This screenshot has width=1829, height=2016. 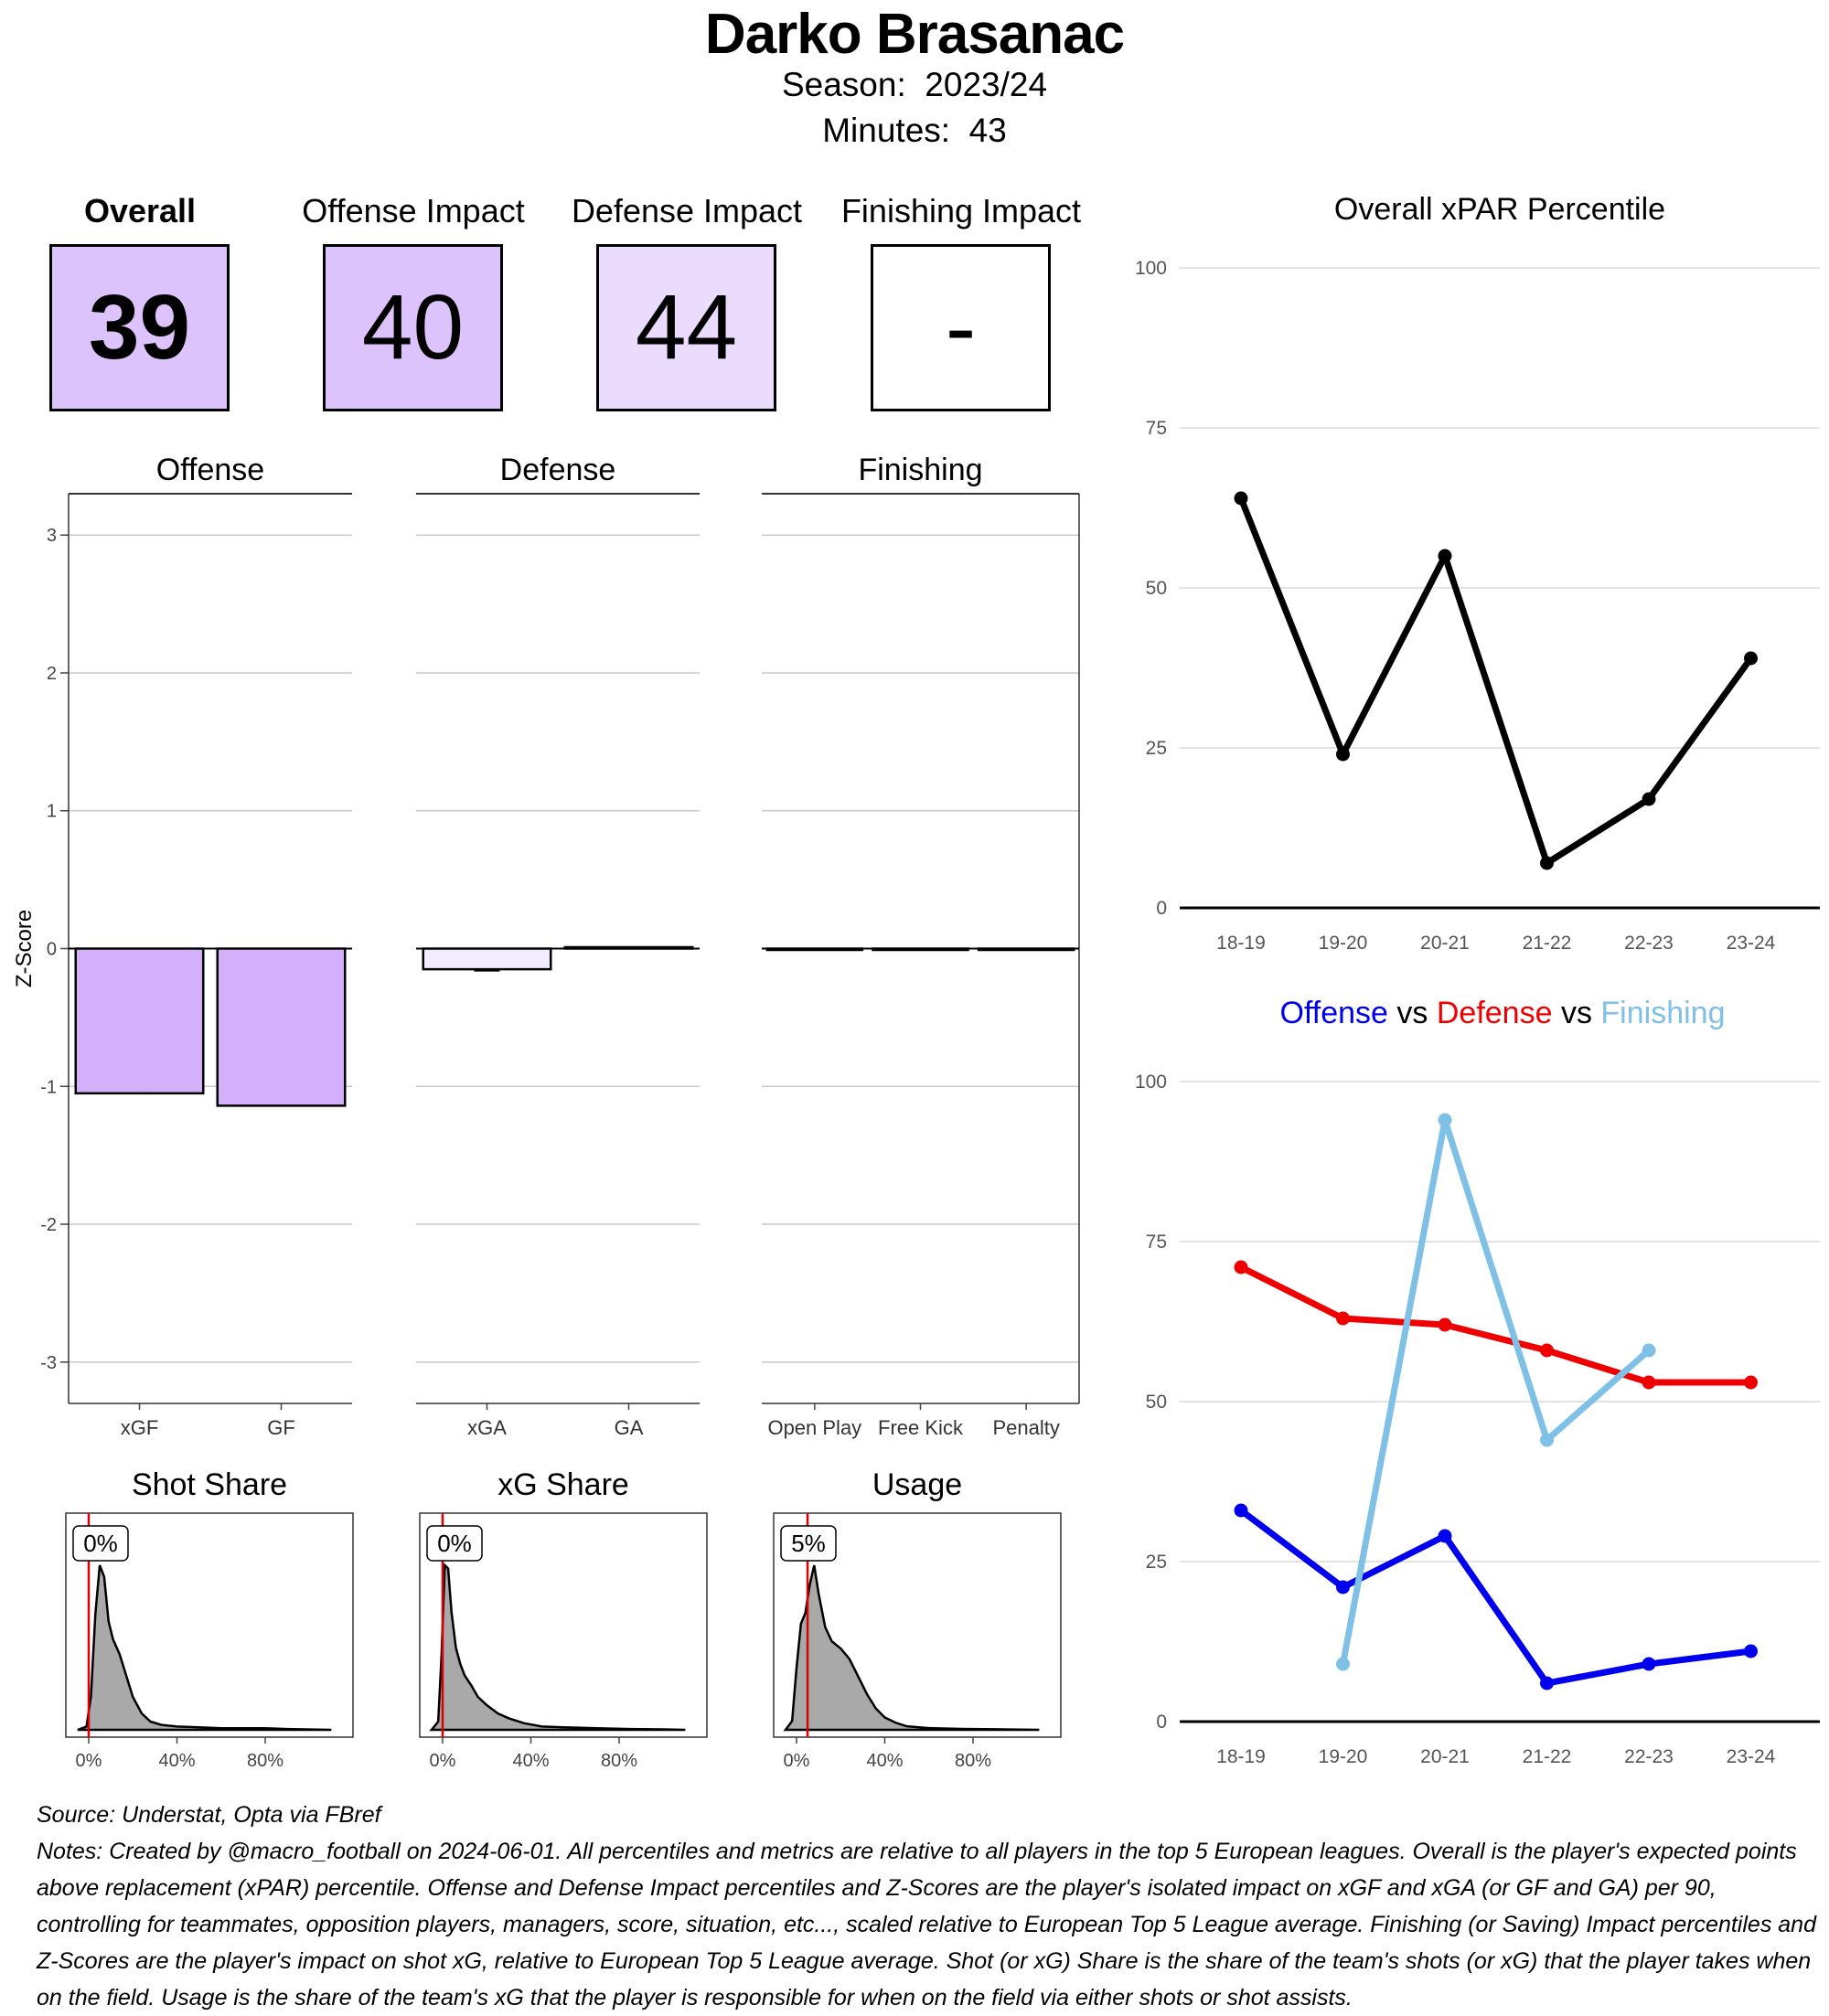 What do you see at coordinates (988, 130) in the screenshot?
I see `minutes-value: 43` at bounding box center [988, 130].